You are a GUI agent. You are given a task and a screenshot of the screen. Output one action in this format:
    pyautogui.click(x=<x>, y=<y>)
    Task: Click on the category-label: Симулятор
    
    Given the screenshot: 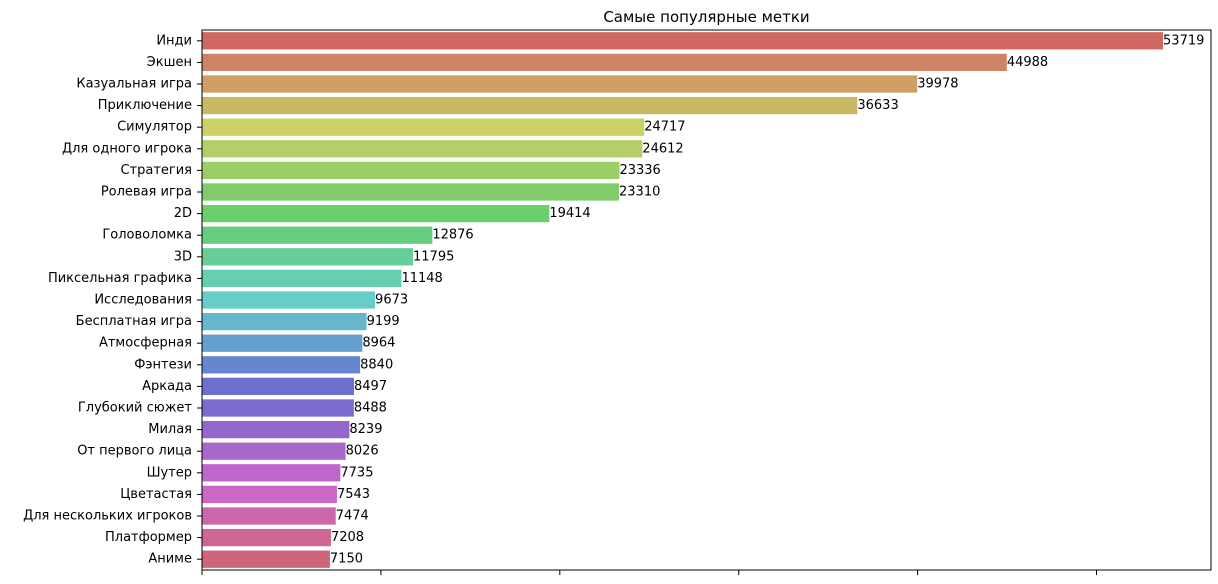 What is the action you would take?
    pyautogui.click(x=154, y=127)
    